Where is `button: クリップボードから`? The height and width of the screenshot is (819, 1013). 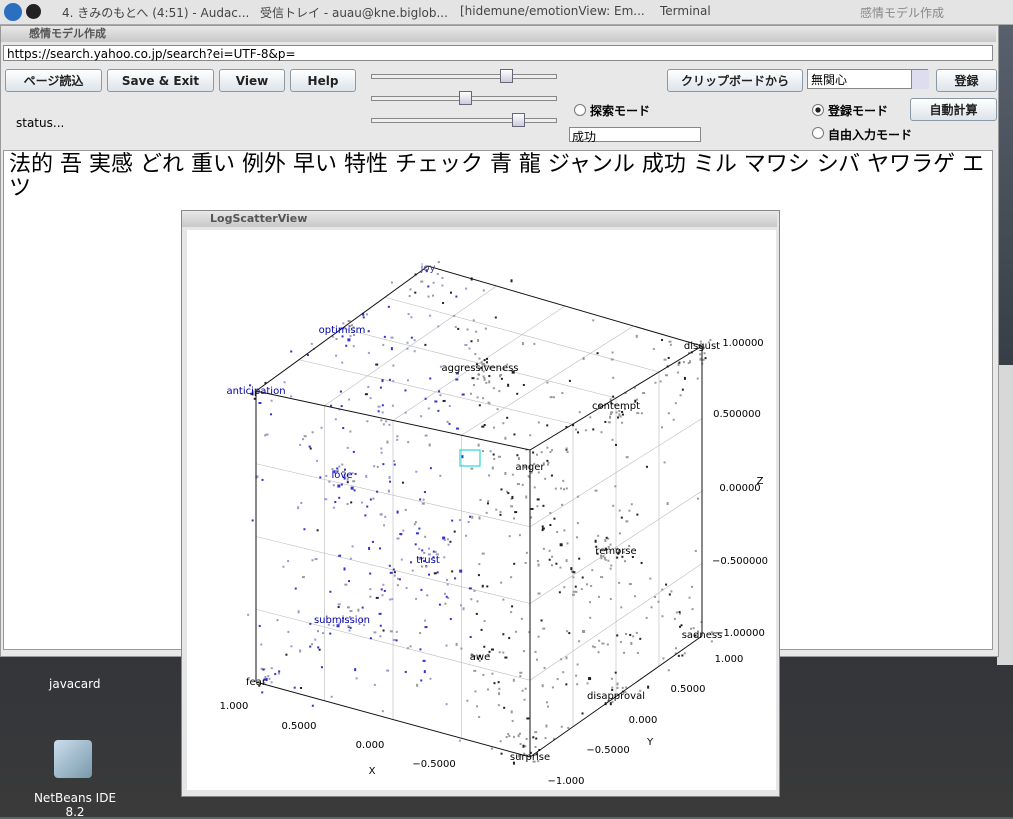
button: クリップボードから is located at coordinates (735, 80).